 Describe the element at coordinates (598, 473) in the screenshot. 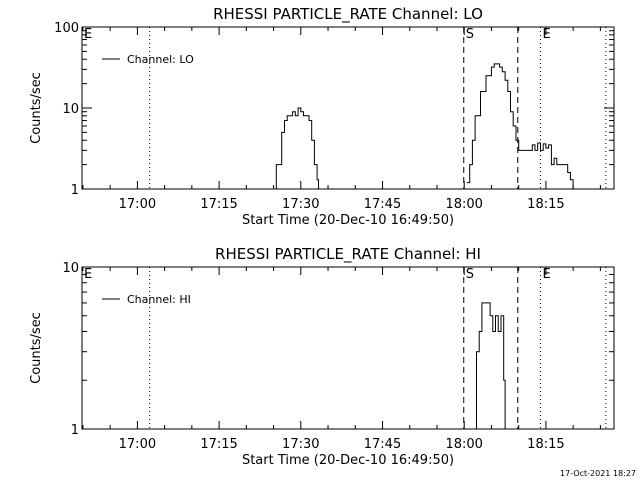

I see `plot-timestamp: 17-Oct-2021 18:27` at that location.